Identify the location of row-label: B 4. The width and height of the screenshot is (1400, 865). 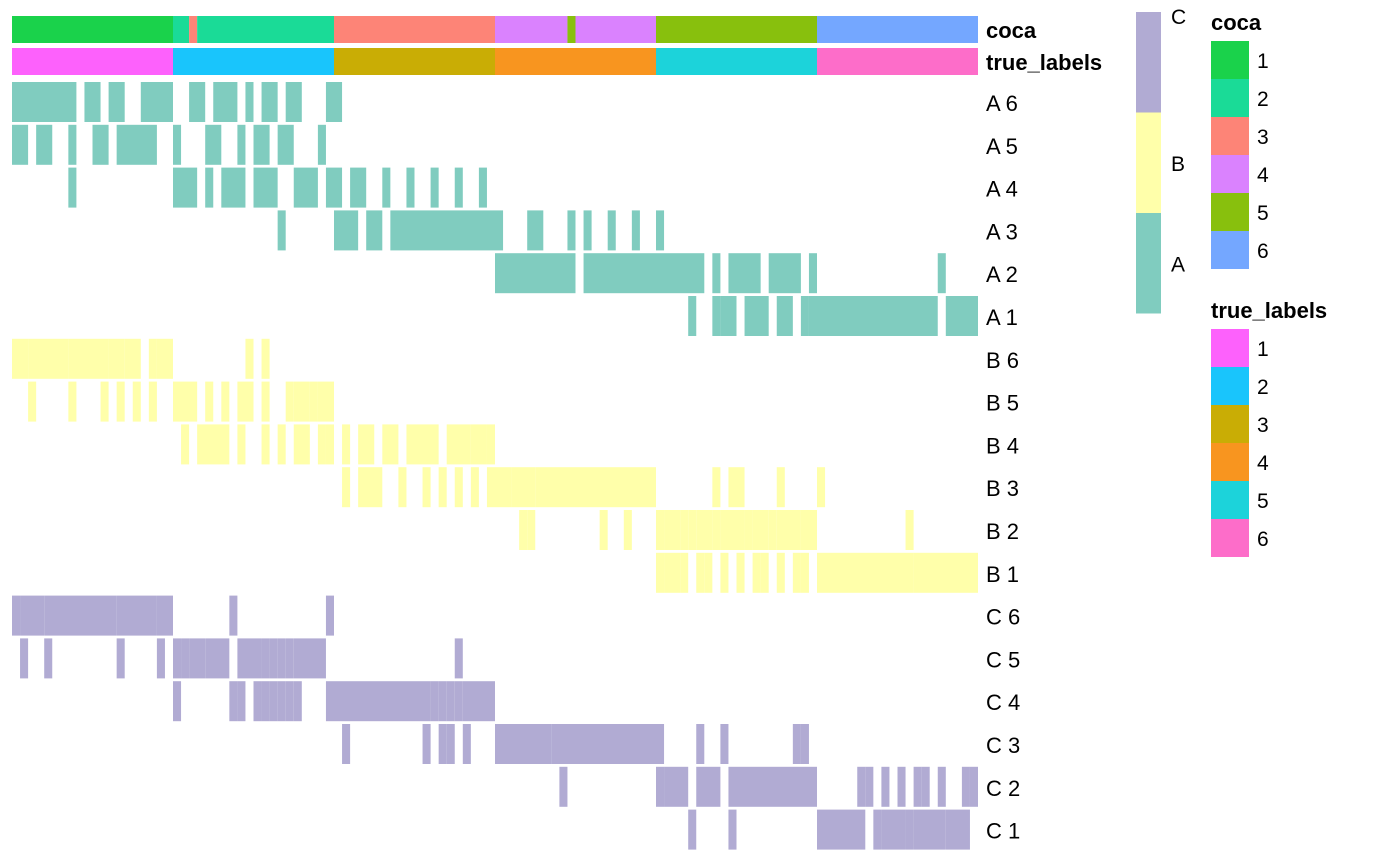
(1002, 445).